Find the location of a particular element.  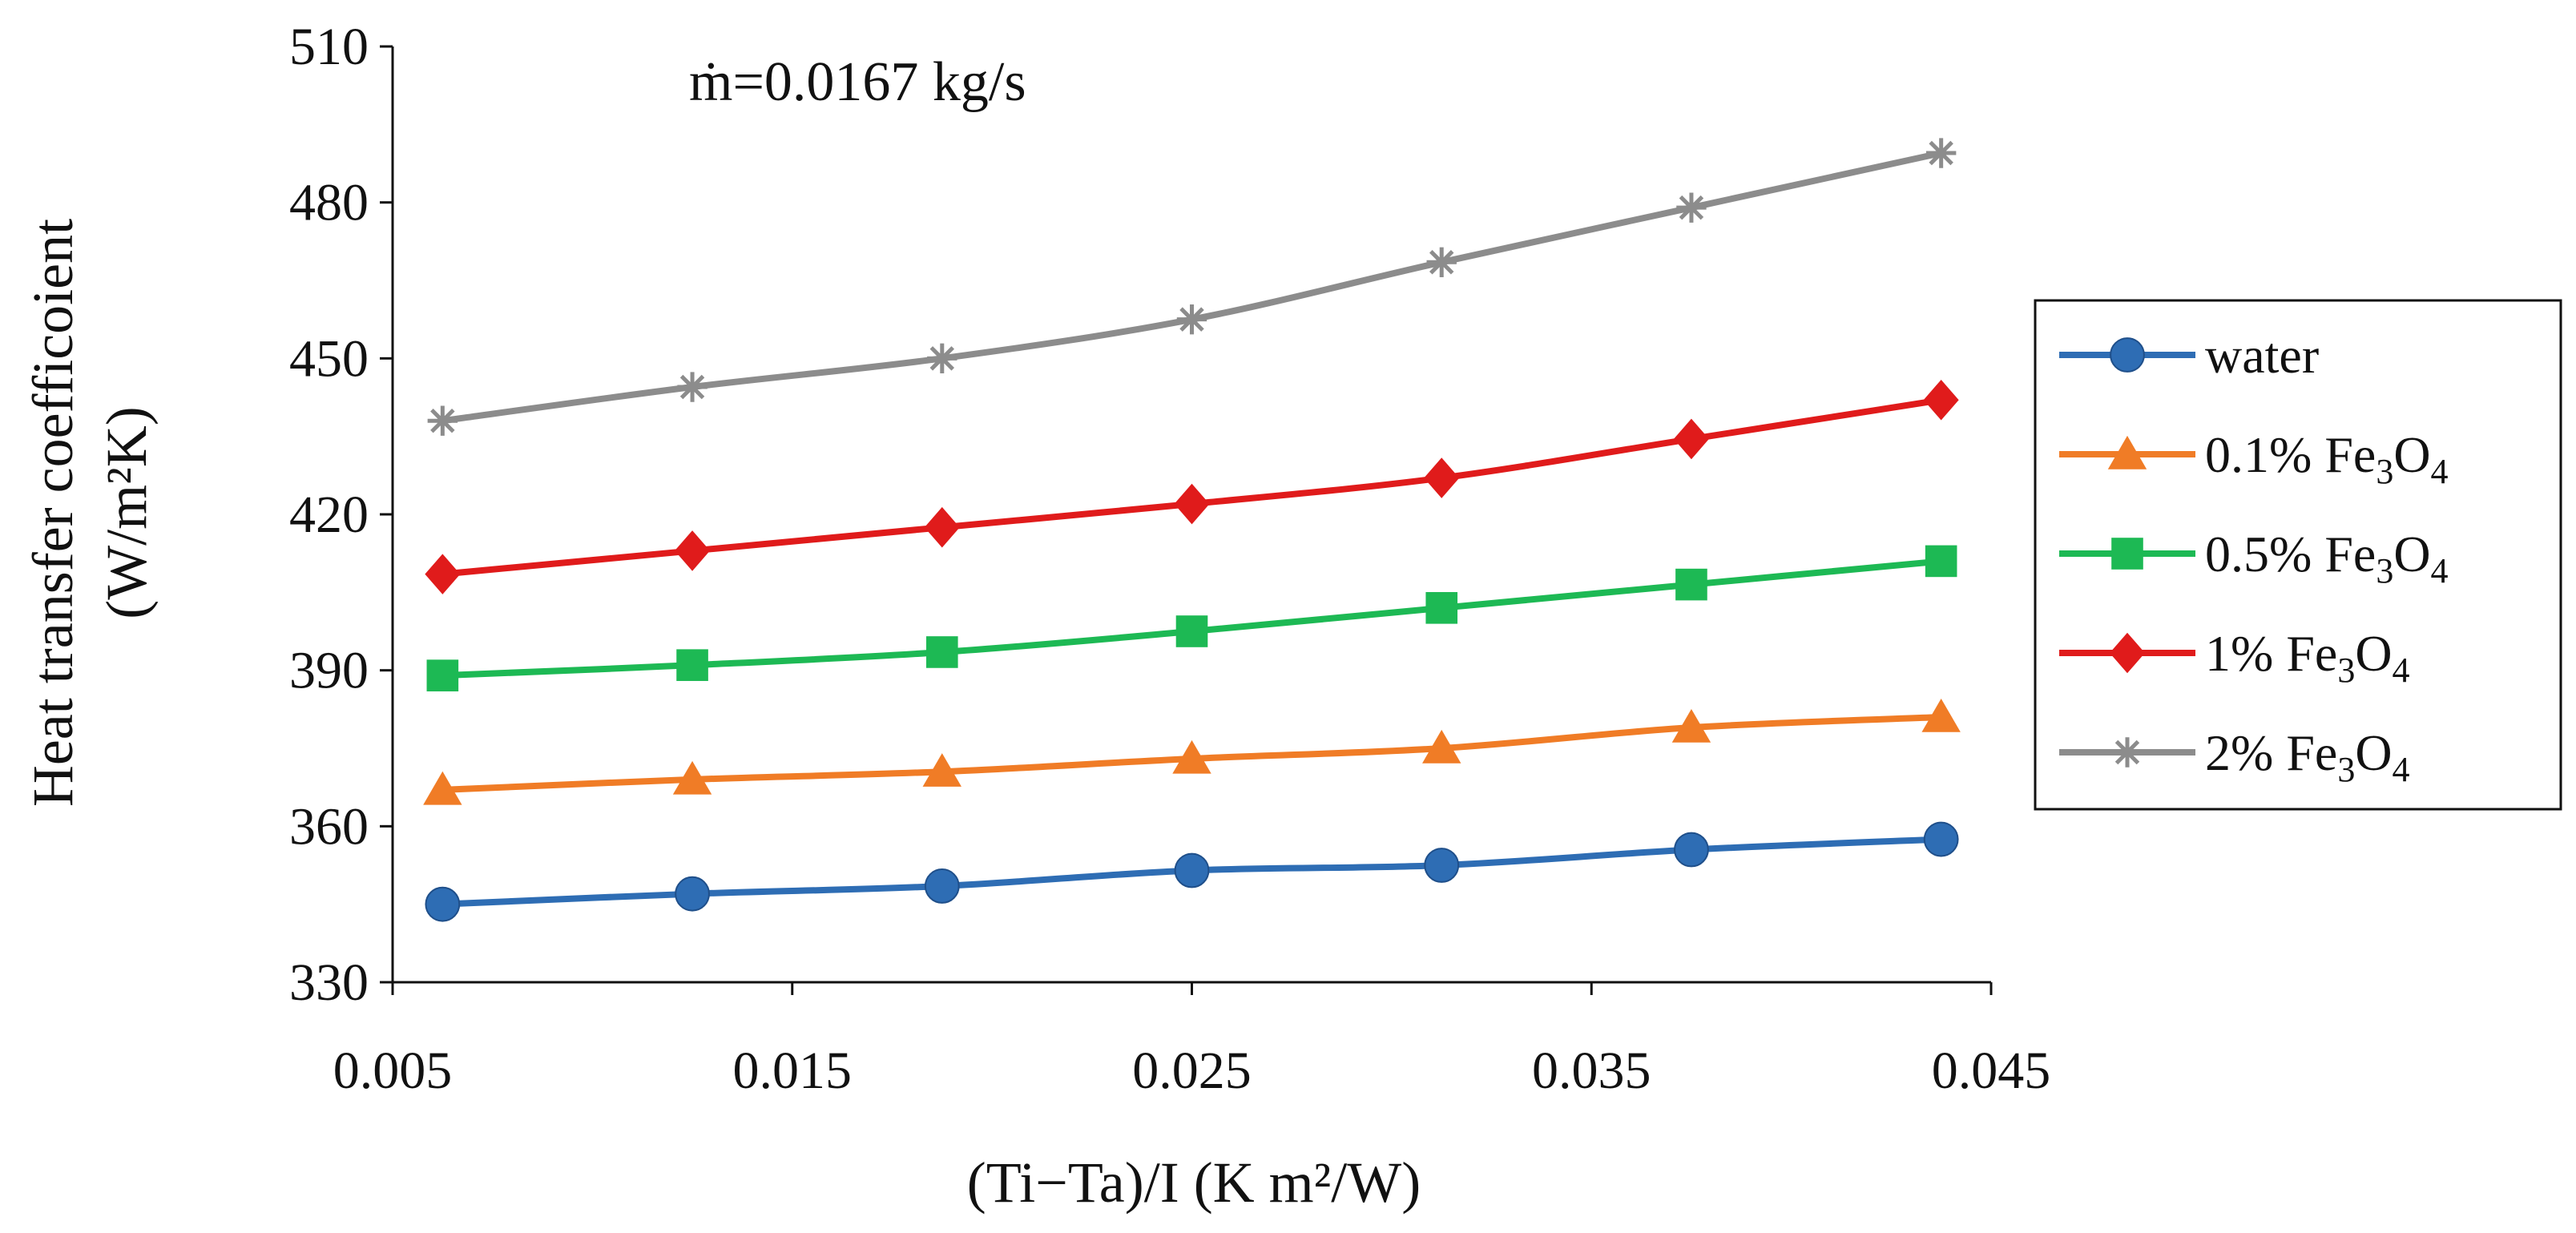

series-line-2-fe3o4 is located at coordinates (1191, 287).